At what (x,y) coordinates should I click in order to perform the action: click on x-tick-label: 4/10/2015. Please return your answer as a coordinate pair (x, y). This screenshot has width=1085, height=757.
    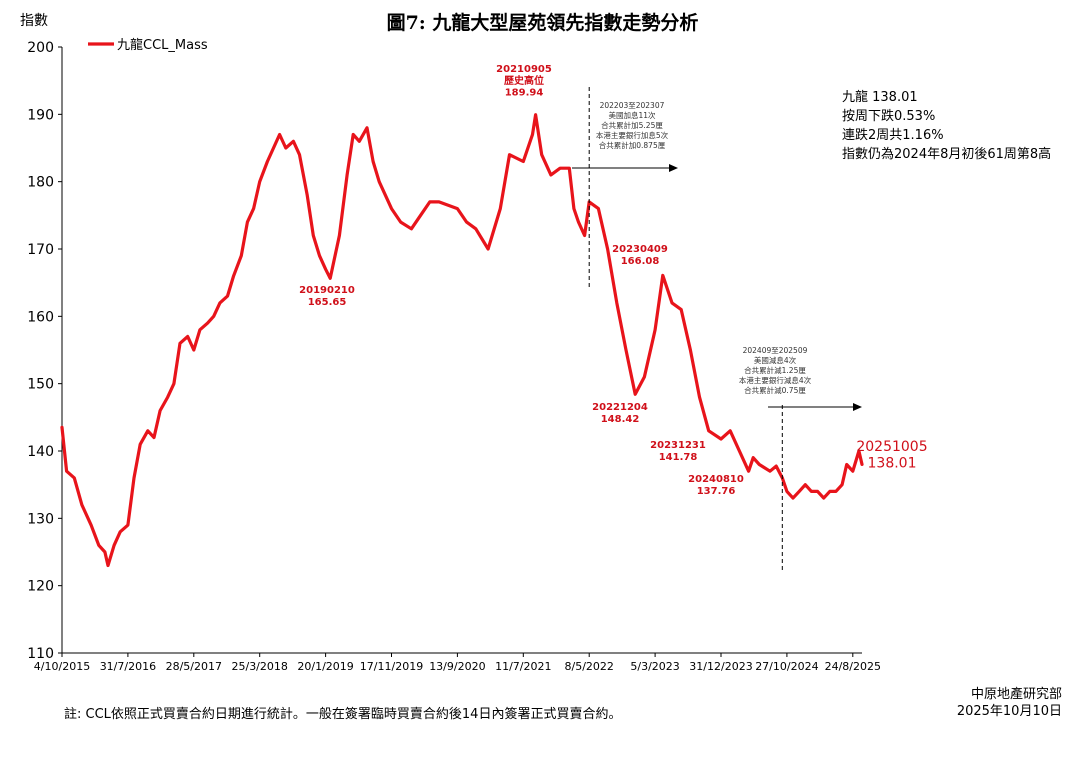
    Looking at the image, I should click on (62, 666).